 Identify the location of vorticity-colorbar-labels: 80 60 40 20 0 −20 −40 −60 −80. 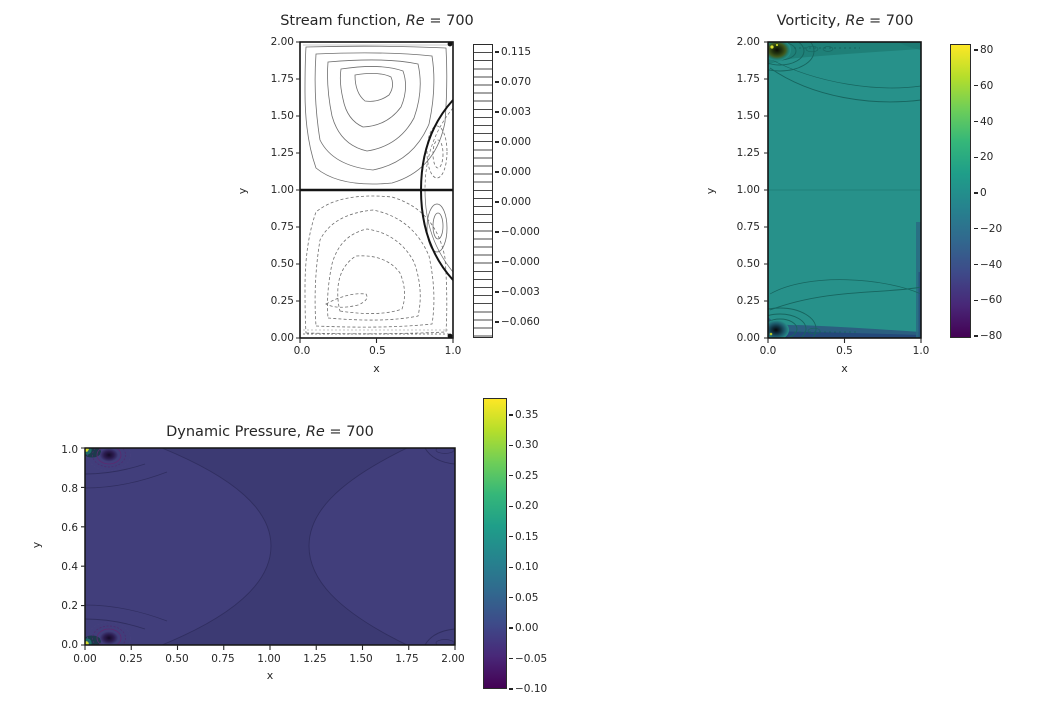
(988, 193).